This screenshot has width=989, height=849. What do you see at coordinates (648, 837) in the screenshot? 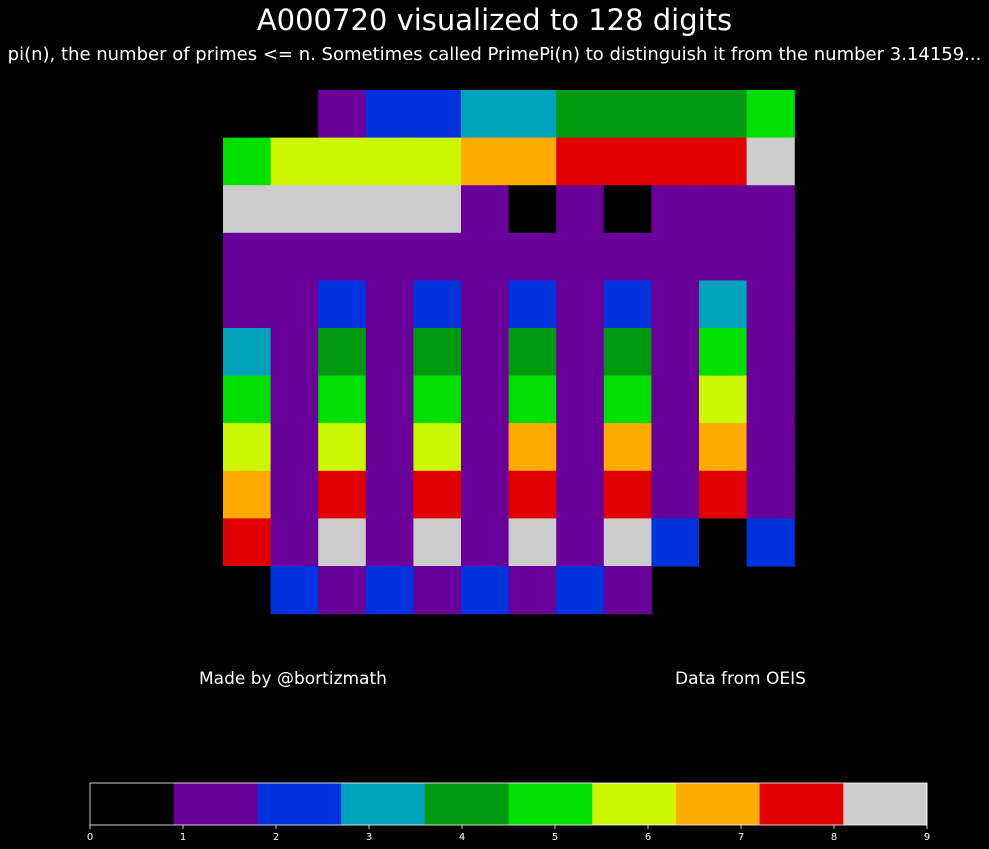
I see `colorbar-tick-label: 6` at bounding box center [648, 837].